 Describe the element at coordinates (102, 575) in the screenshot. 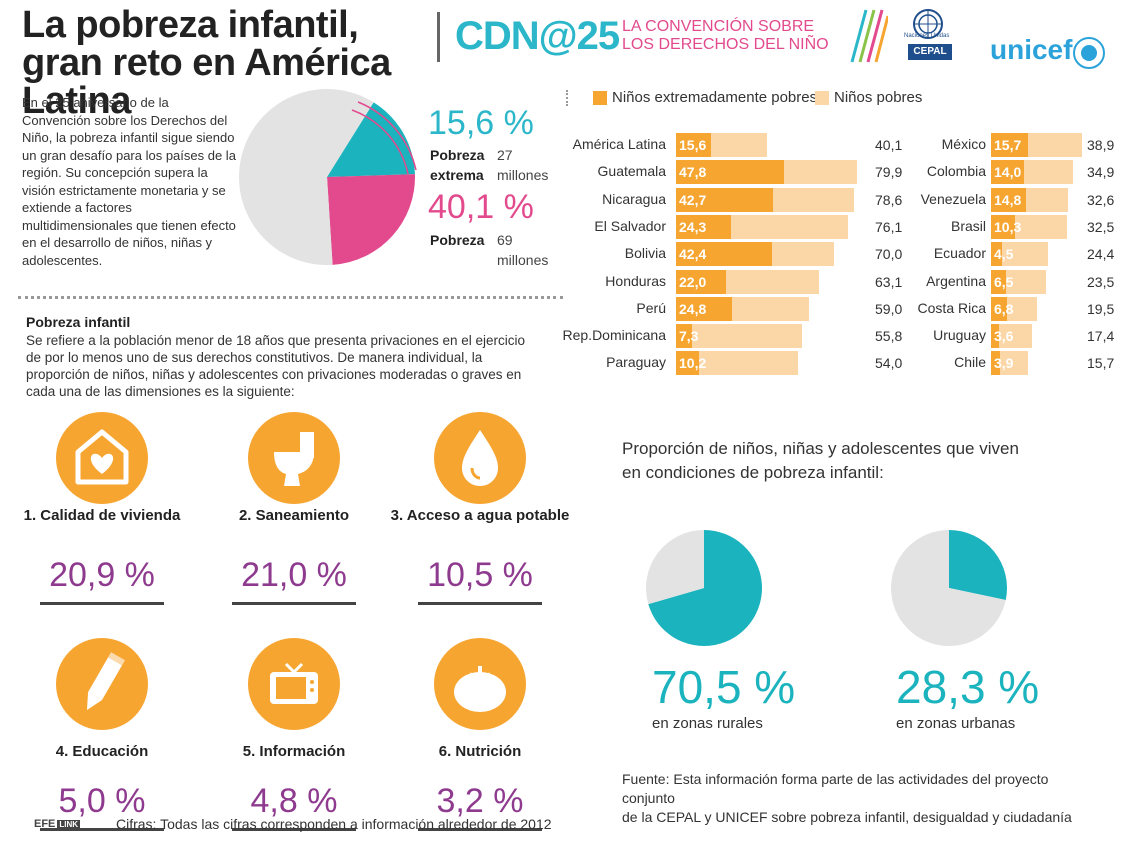

I see `dimension-value: 20,9 %` at that location.